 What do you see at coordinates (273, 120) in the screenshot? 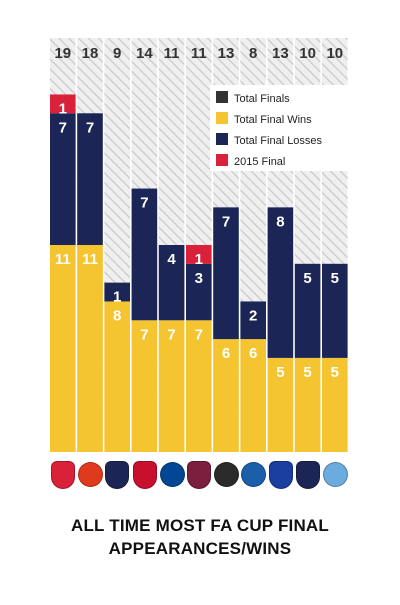
I see `legend-label: Total Final Wins` at bounding box center [273, 120].